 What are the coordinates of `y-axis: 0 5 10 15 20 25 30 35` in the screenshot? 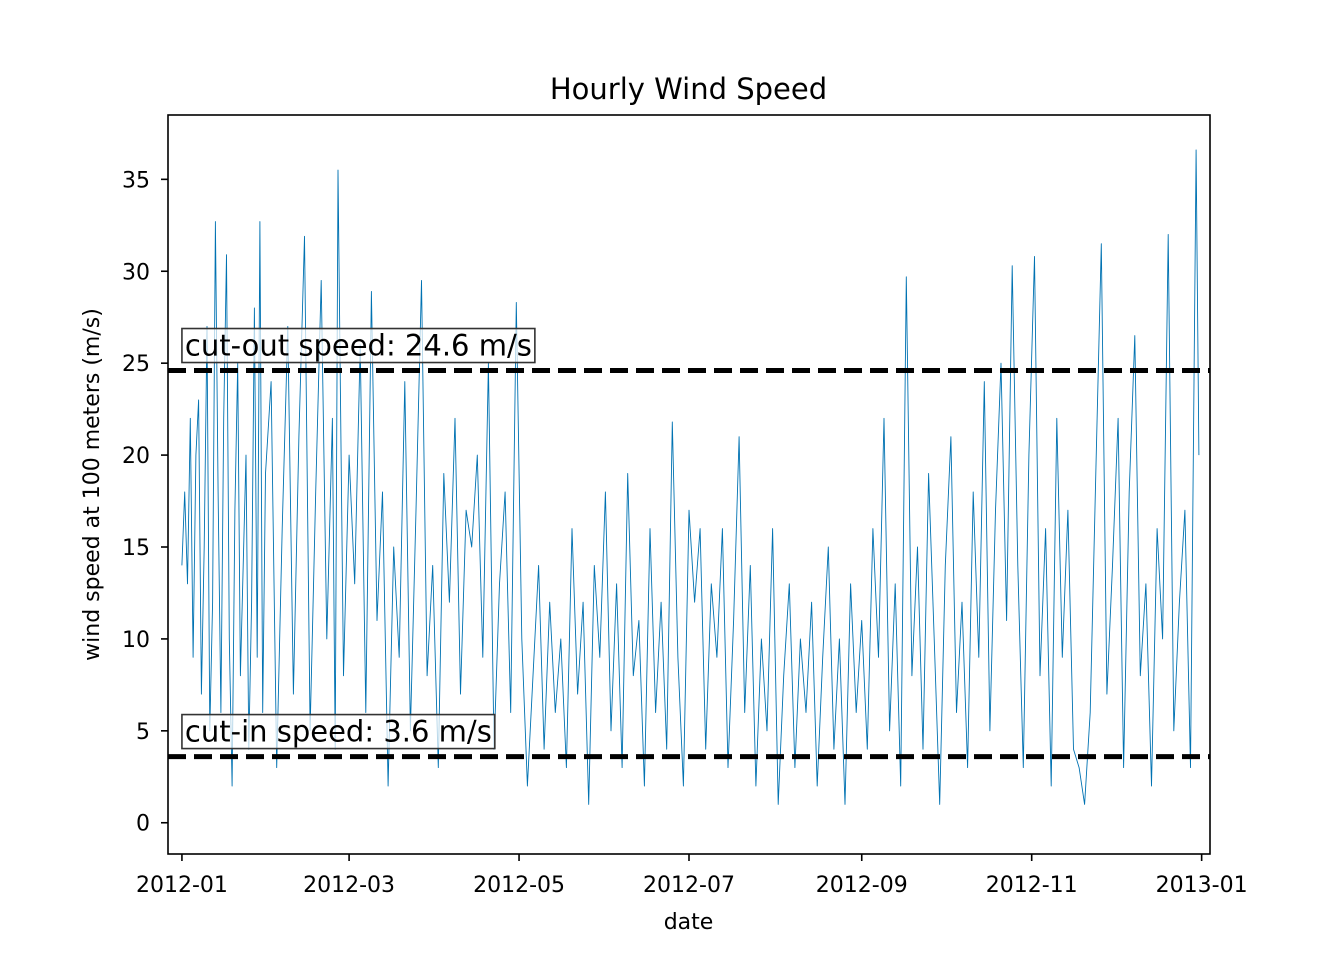 It's located at (145, 502).